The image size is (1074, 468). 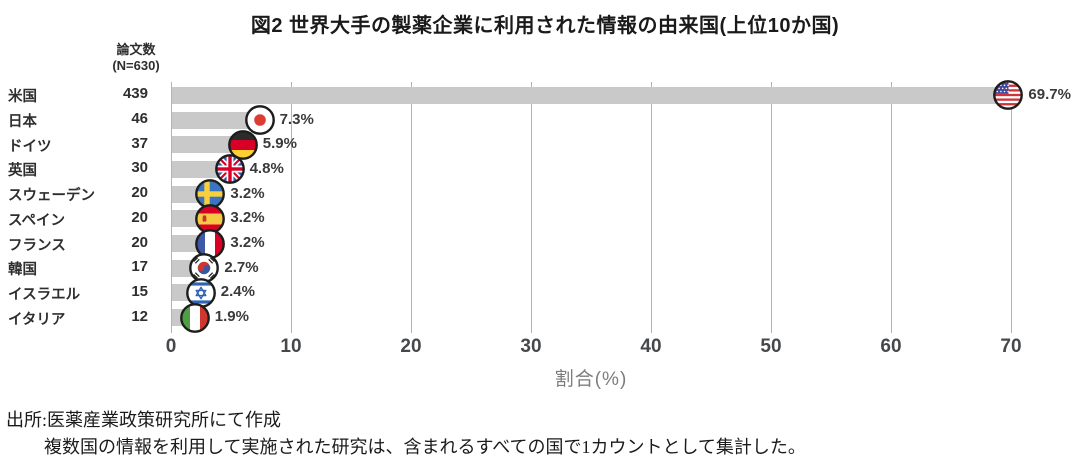 What do you see at coordinates (241, 267) in the screenshot?
I see `value-label: 2.7%` at bounding box center [241, 267].